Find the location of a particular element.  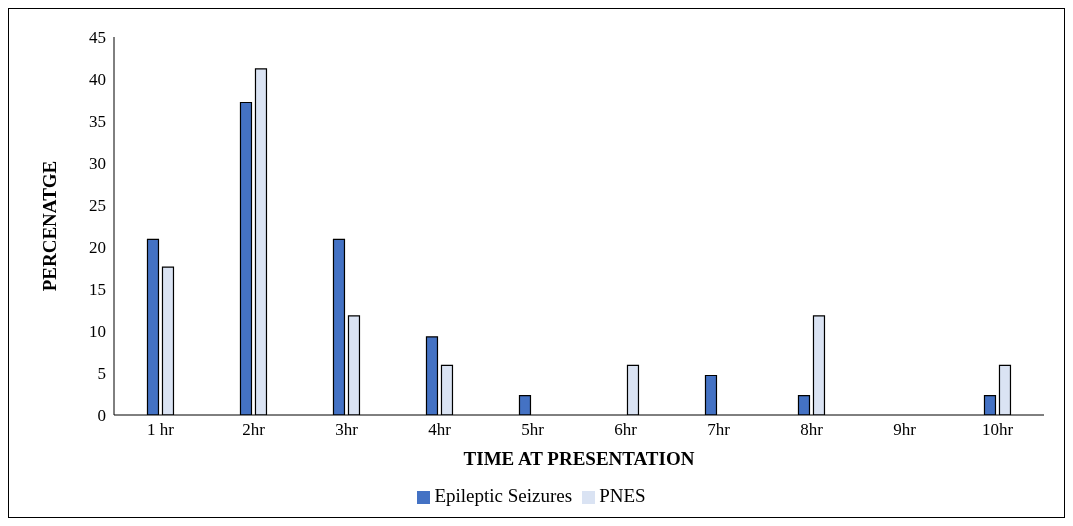

x-tick-label: 3hr is located at coordinates (347, 430).